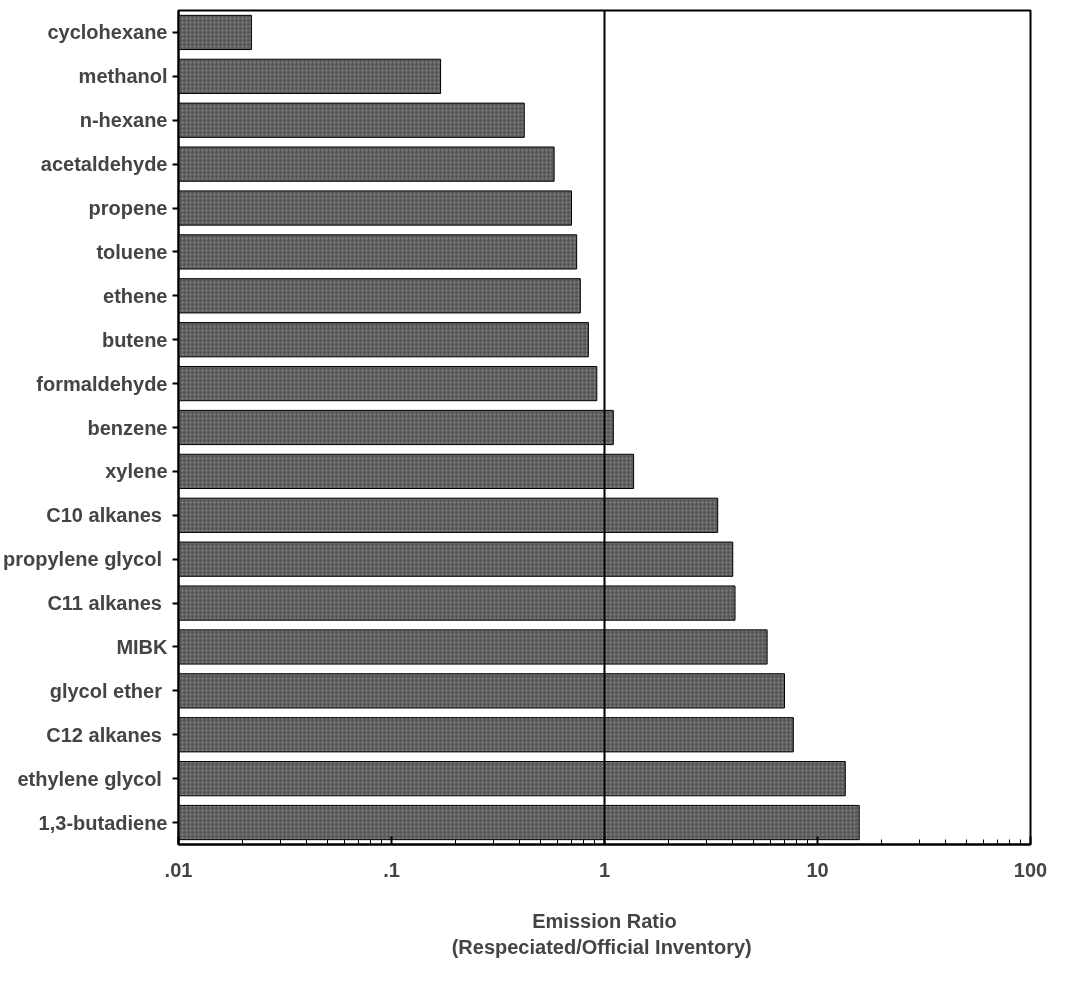 This screenshot has height=990, width=1072. Describe the element at coordinates (107, 32) in the screenshot. I see `y-tick-label: cyclohexane` at that location.